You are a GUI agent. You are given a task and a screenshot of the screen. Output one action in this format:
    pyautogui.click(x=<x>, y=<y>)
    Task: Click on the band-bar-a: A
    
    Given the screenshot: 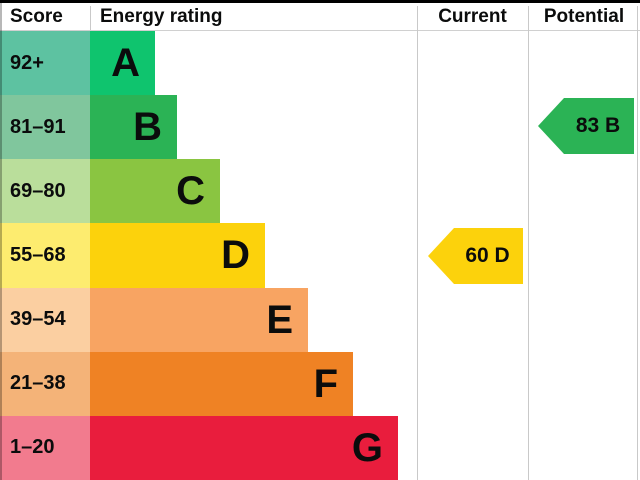 What is the action you would take?
    pyautogui.click(x=122, y=63)
    